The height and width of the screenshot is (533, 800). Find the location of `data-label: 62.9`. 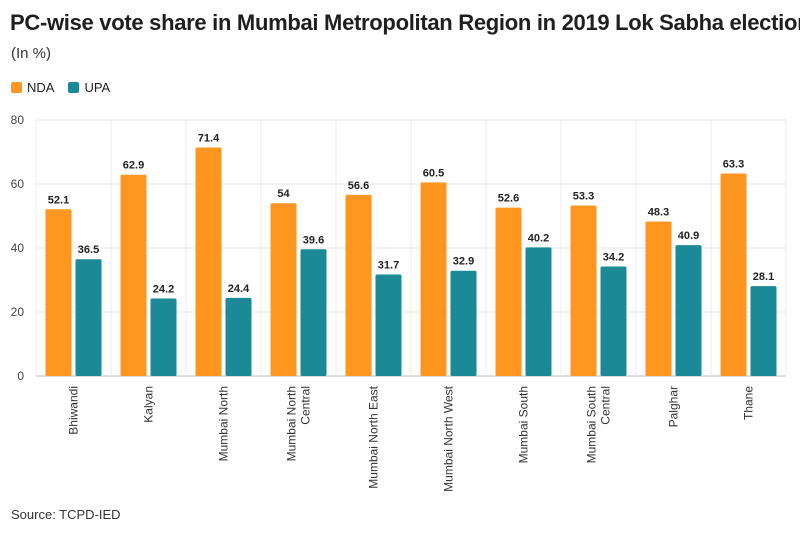

data-label: 62.9 is located at coordinates (133, 166).